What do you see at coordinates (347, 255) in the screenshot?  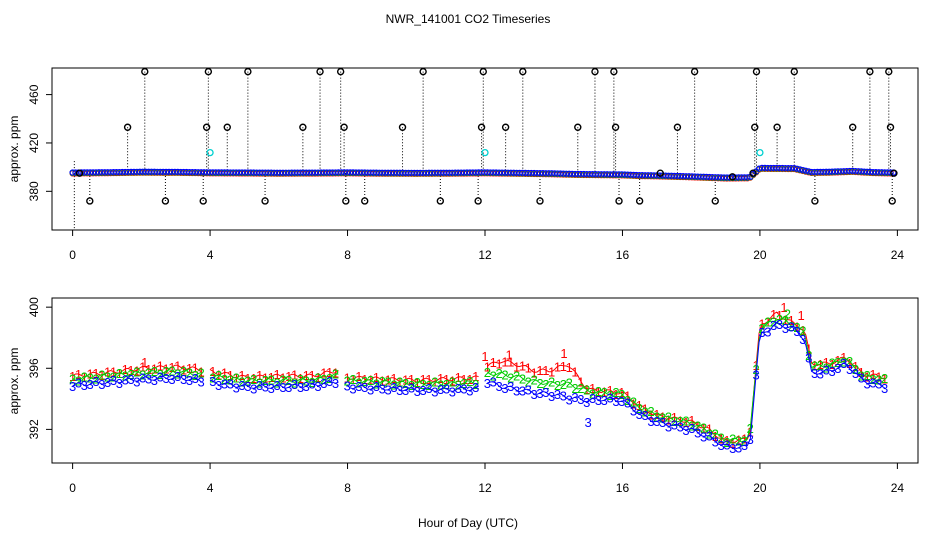 I see `x-tick-label: 8` at bounding box center [347, 255].